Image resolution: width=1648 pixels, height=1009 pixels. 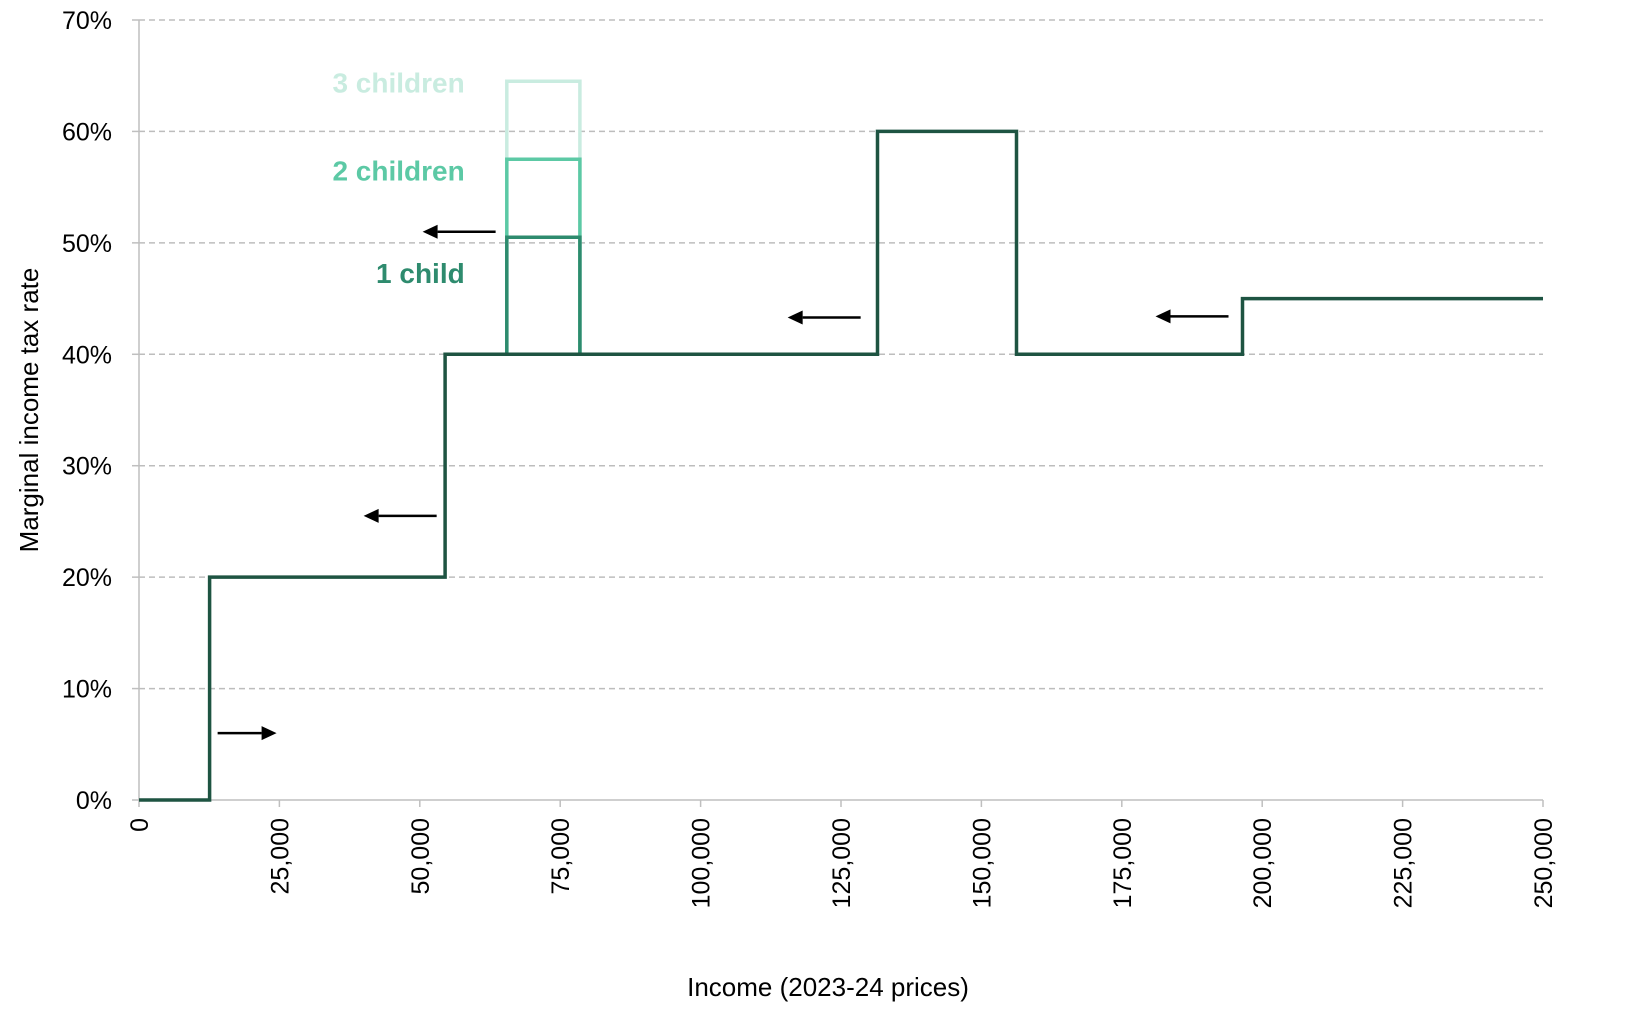 I want to click on x-tick-label: 175,000, so click(x=1123, y=863).